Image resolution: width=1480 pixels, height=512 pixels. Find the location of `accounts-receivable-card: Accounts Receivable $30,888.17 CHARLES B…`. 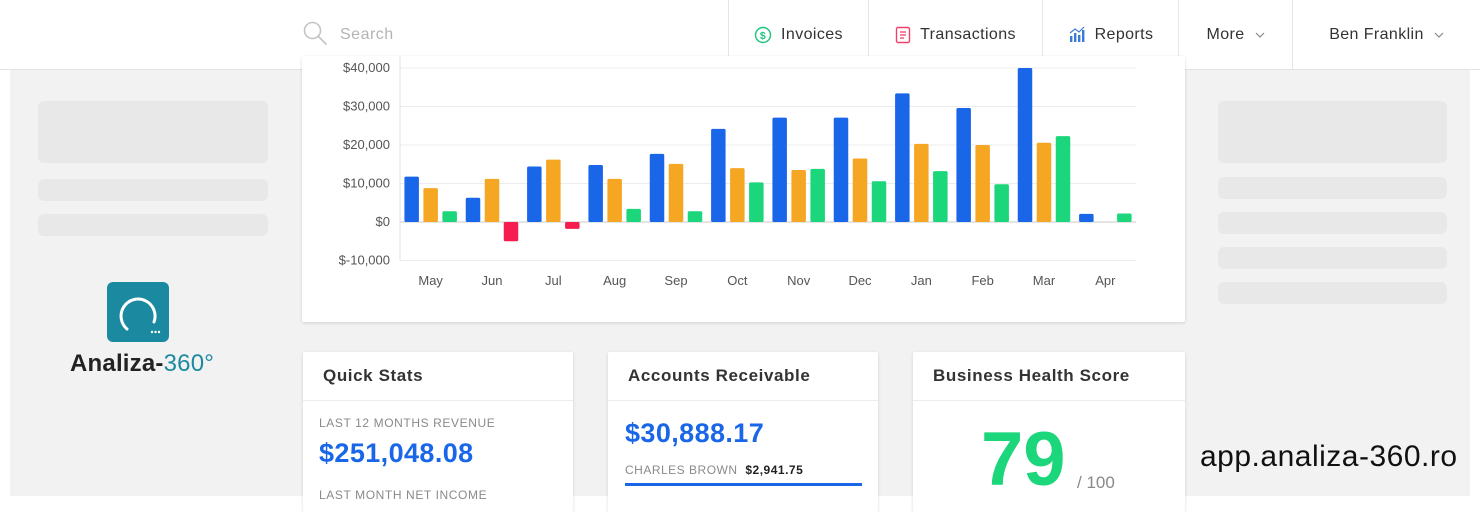

accounts-receivable-card: Accounts Receivable $30,888.17 CHARLES B… is located at coordinates (743, 432).